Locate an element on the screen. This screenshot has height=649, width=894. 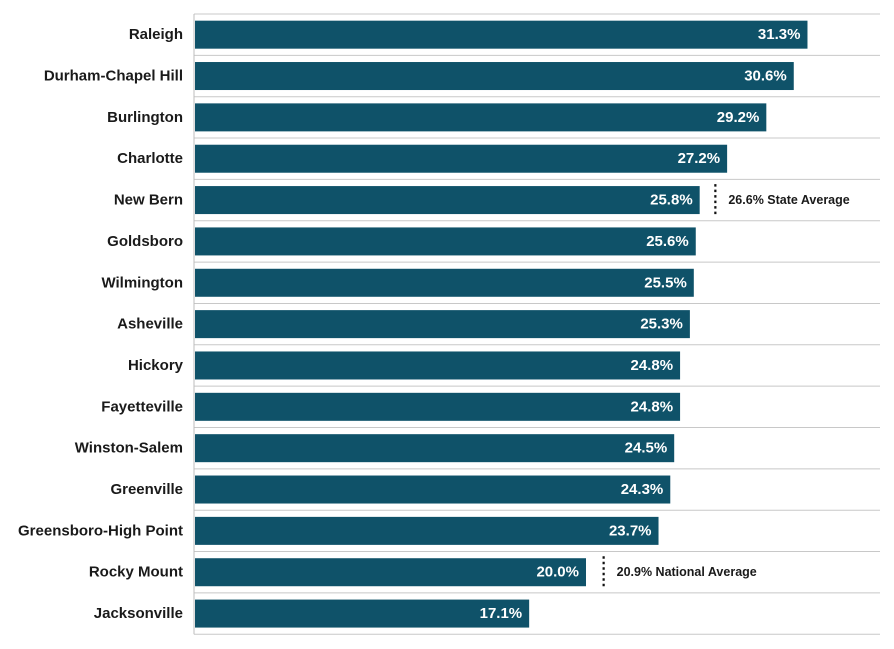
category-label: Durham-Chapel Hill is located at coordinates (113, 76).